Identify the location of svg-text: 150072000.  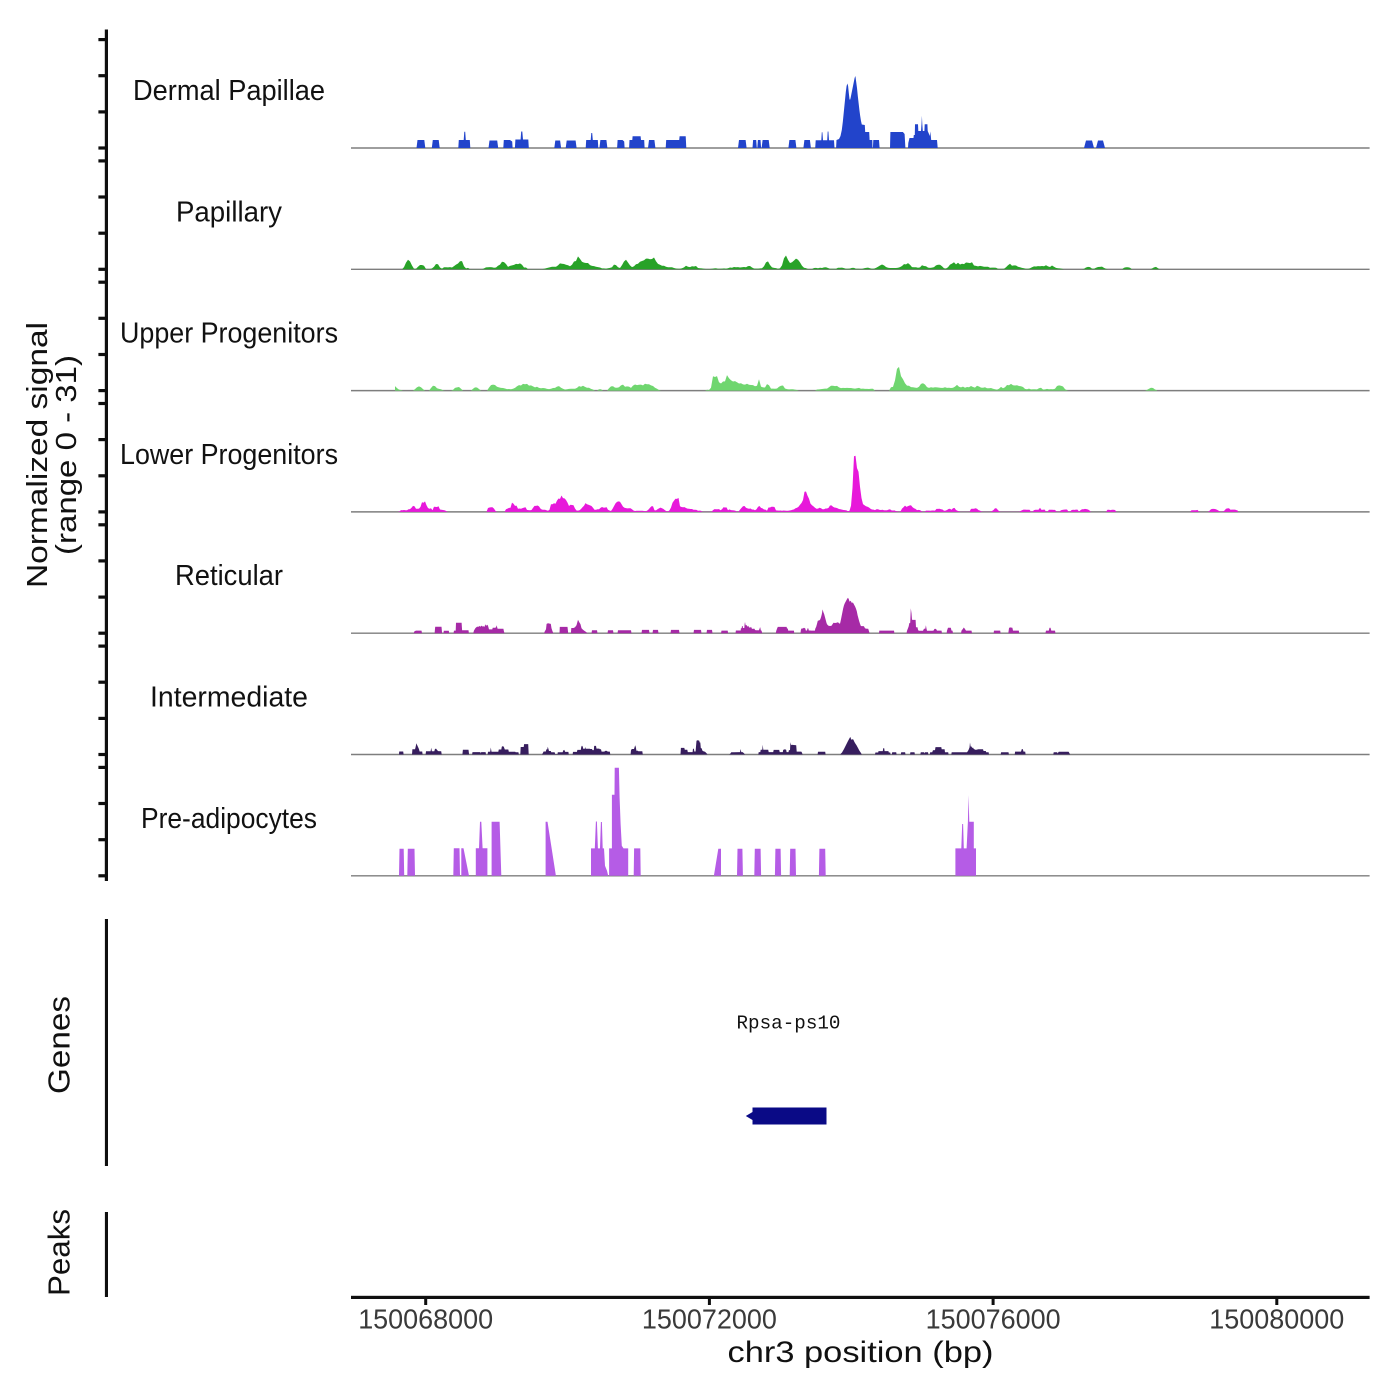
(709, 1319).